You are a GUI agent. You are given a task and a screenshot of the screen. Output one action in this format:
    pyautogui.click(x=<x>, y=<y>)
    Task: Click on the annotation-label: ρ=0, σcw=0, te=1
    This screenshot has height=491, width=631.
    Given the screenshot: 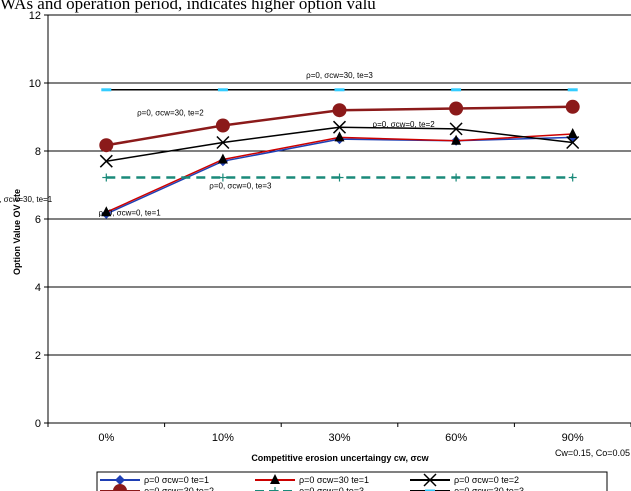 What is the action you would take?
    pyautogui.click(x=130, y=213)
    